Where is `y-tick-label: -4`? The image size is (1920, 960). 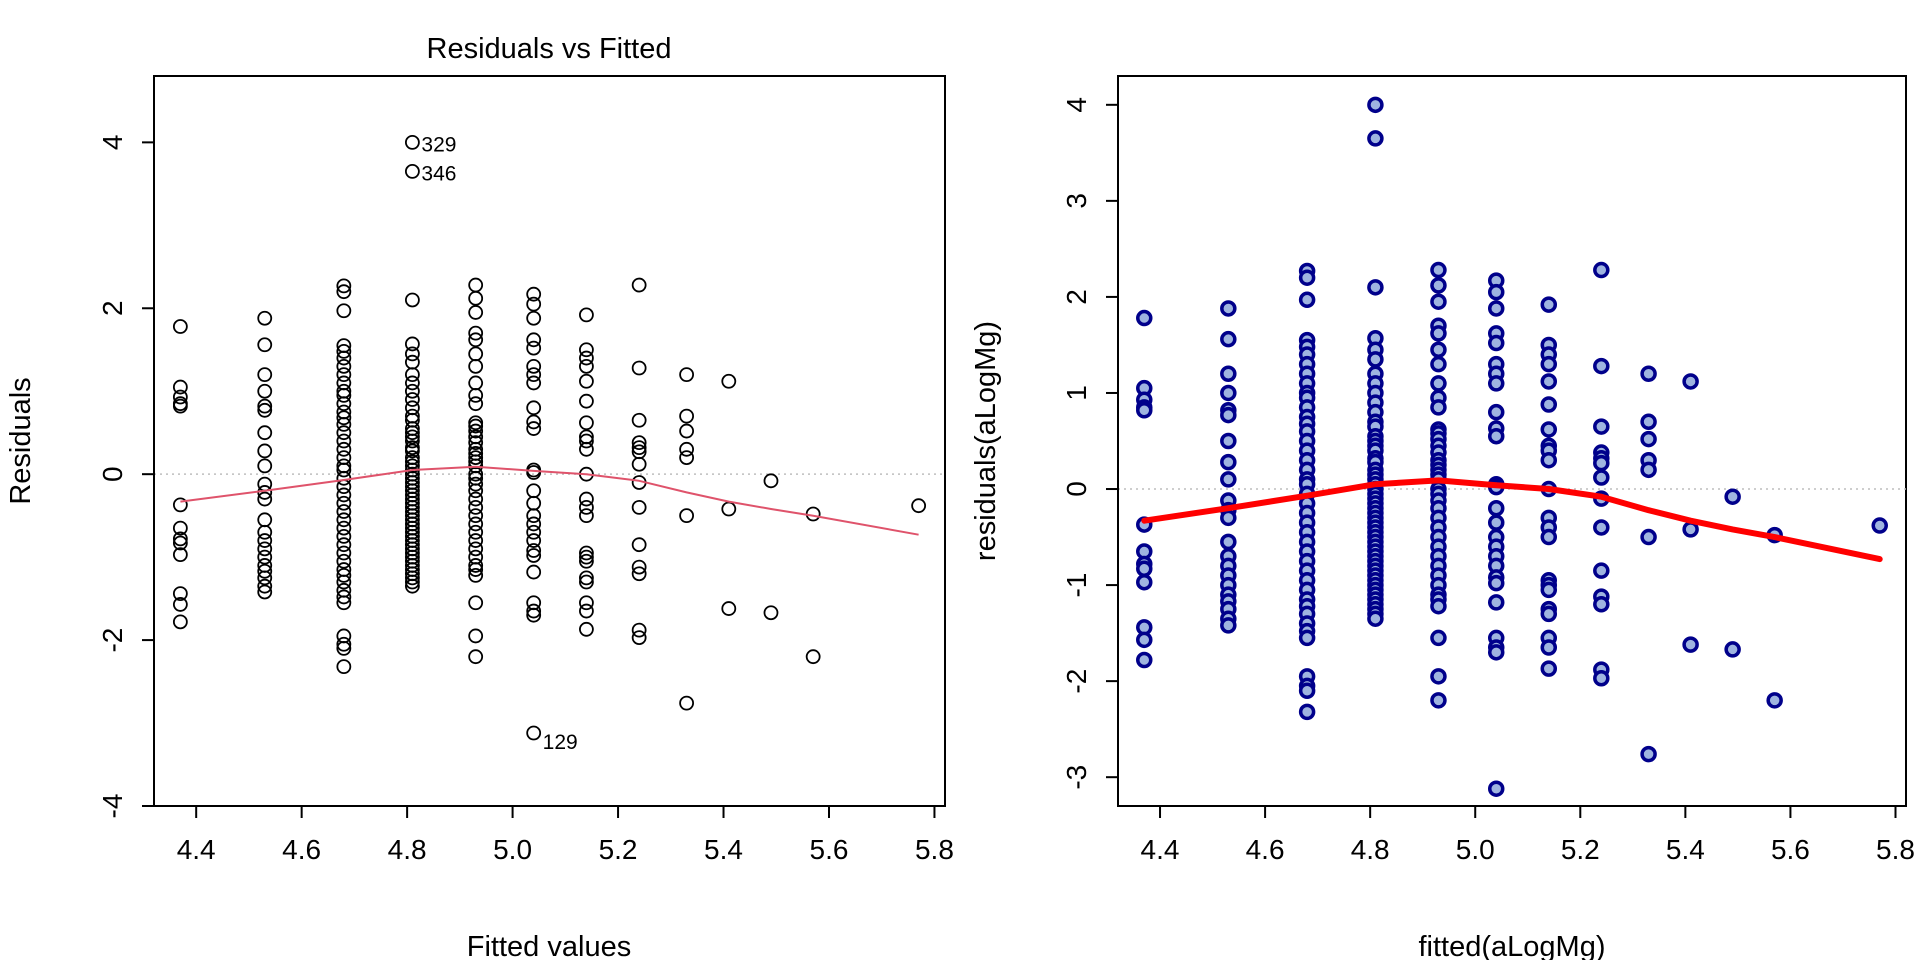
y-tick-label: -4 is located at coordinates (112, 806).